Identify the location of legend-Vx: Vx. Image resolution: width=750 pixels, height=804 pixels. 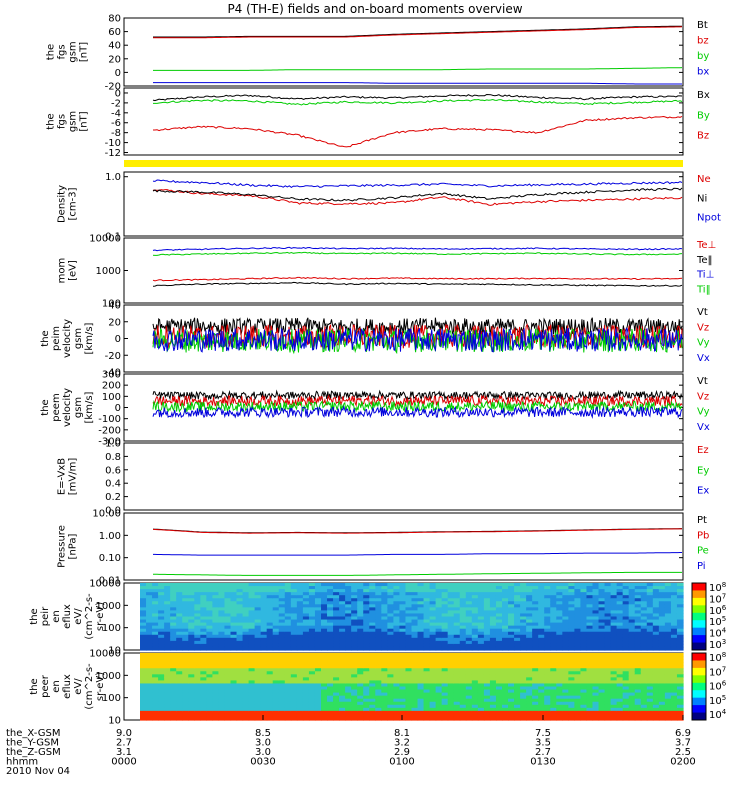
(703, 427).